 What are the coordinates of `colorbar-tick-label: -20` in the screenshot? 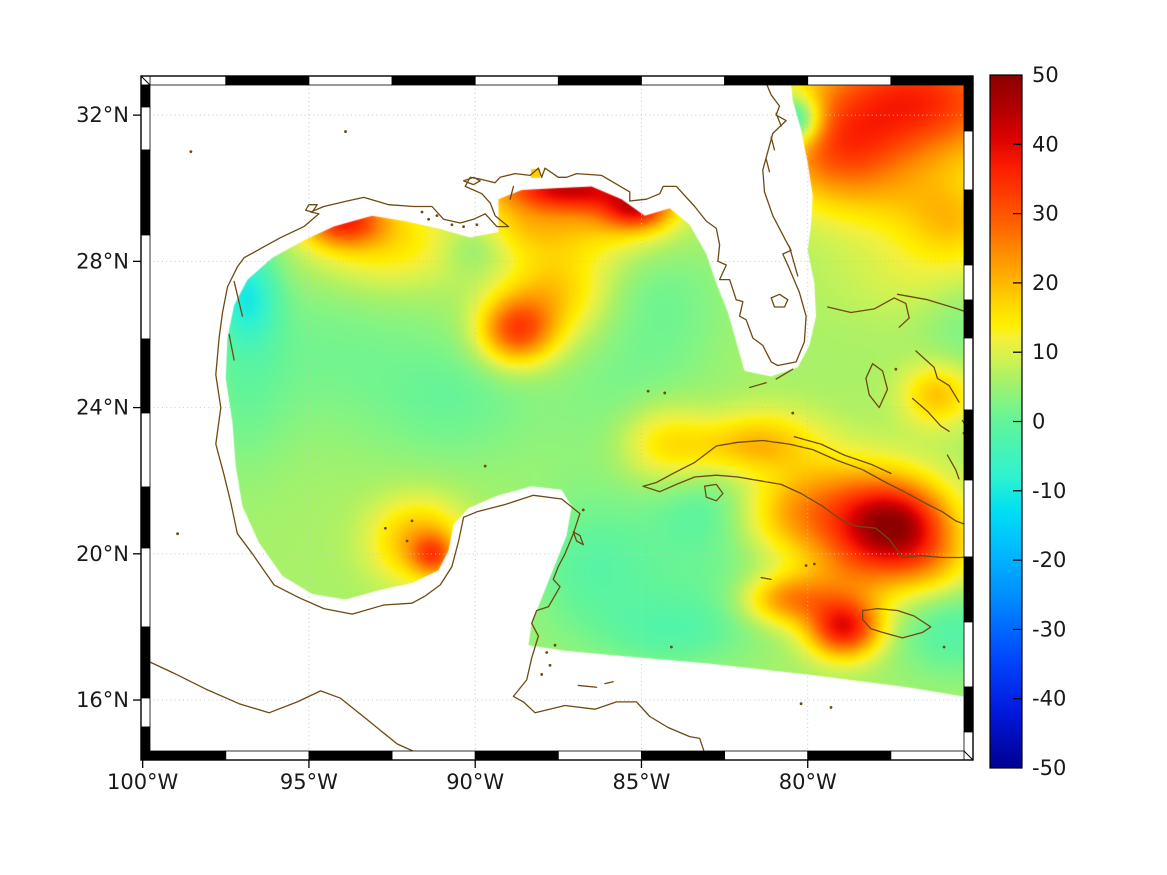 It's located at (1049, 560).